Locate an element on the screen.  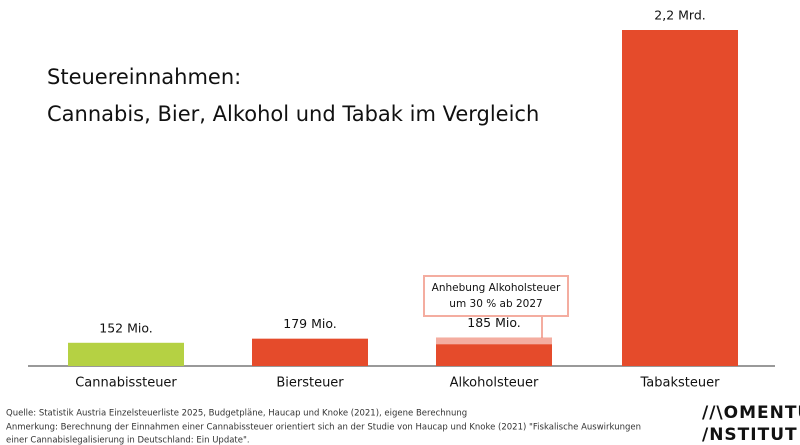
chart-title: Steuereinnahmen: is located at coordinates (144, 77).